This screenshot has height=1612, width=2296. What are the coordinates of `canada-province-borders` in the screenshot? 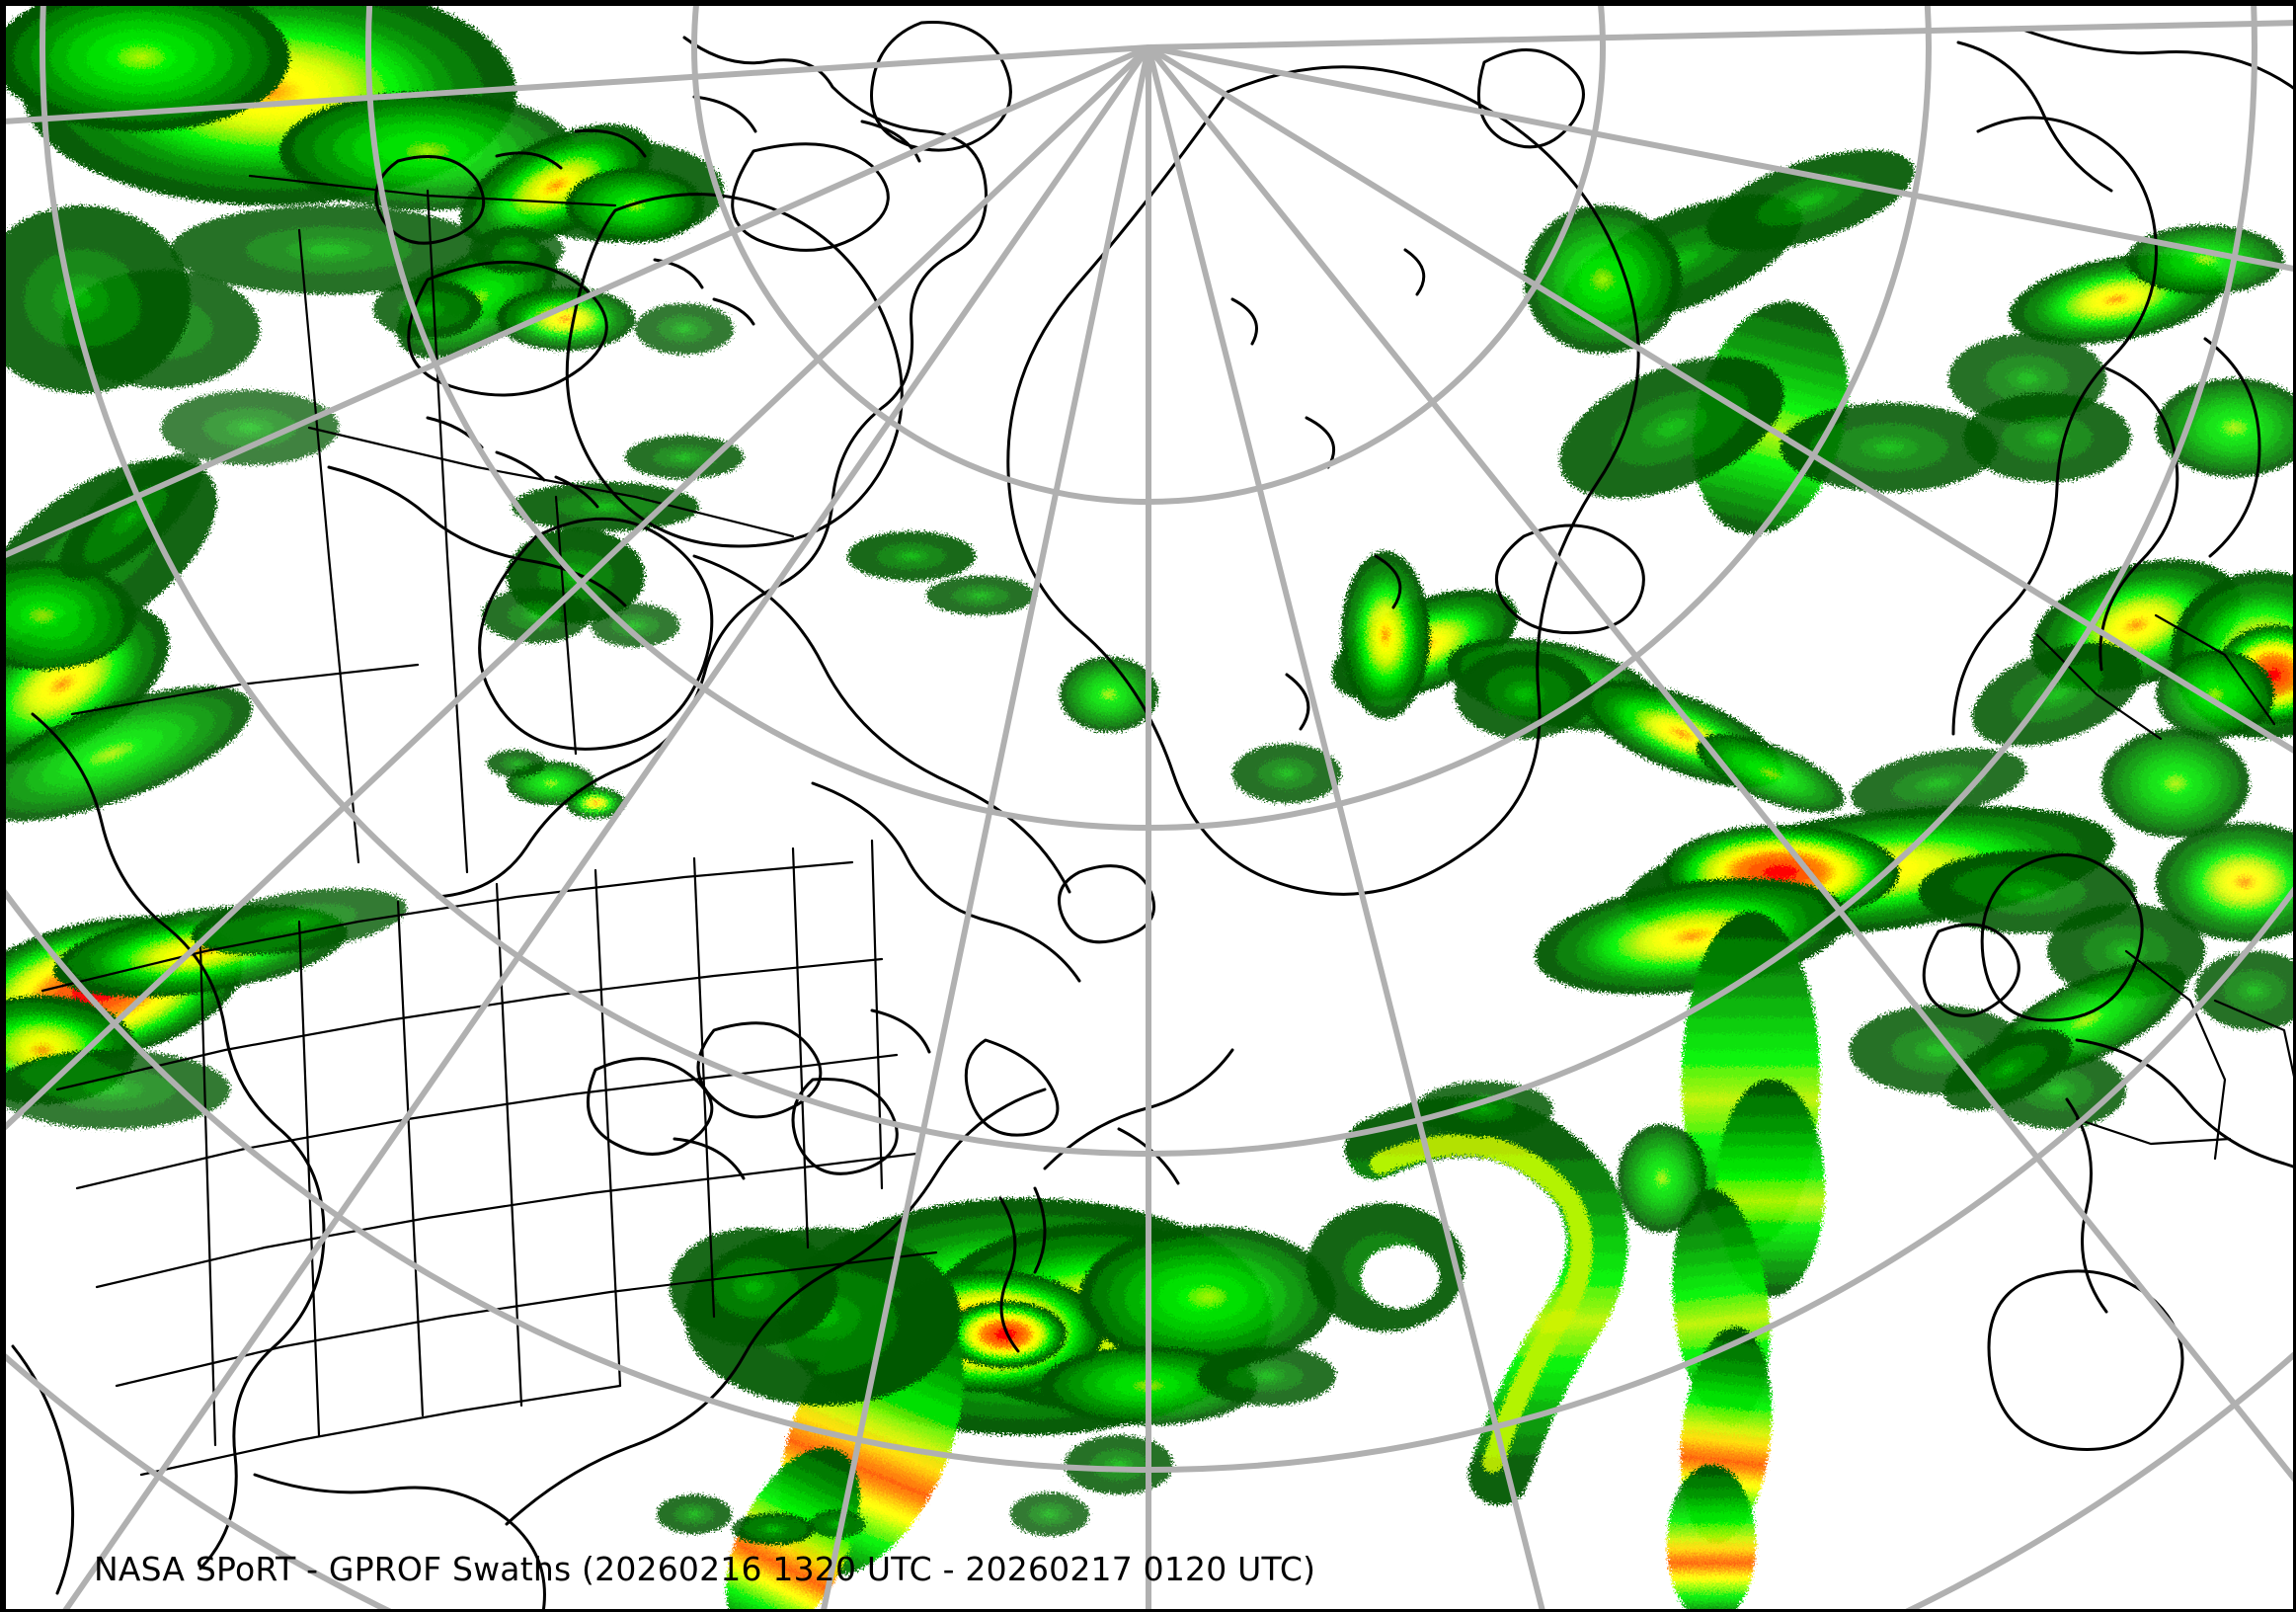 It's located at (433, 524).